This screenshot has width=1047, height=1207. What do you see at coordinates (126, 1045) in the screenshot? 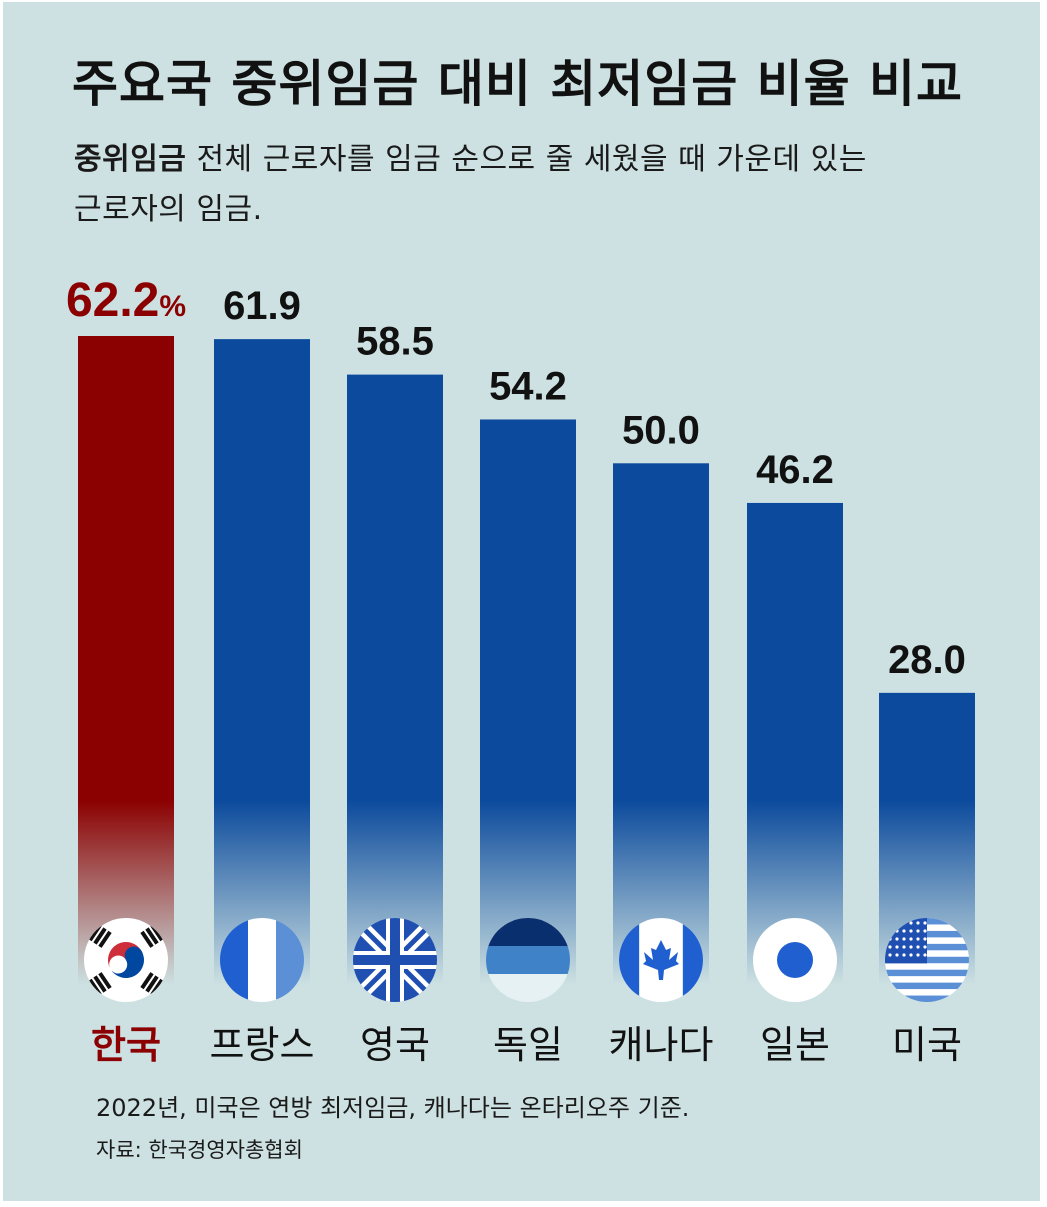
I see `category-label-0: 한국` at bounding box center [126, 1045].